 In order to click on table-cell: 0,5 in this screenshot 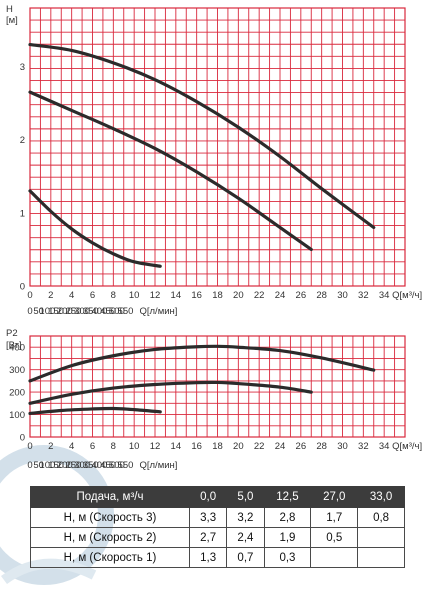, I will do `click(334, 537)`.